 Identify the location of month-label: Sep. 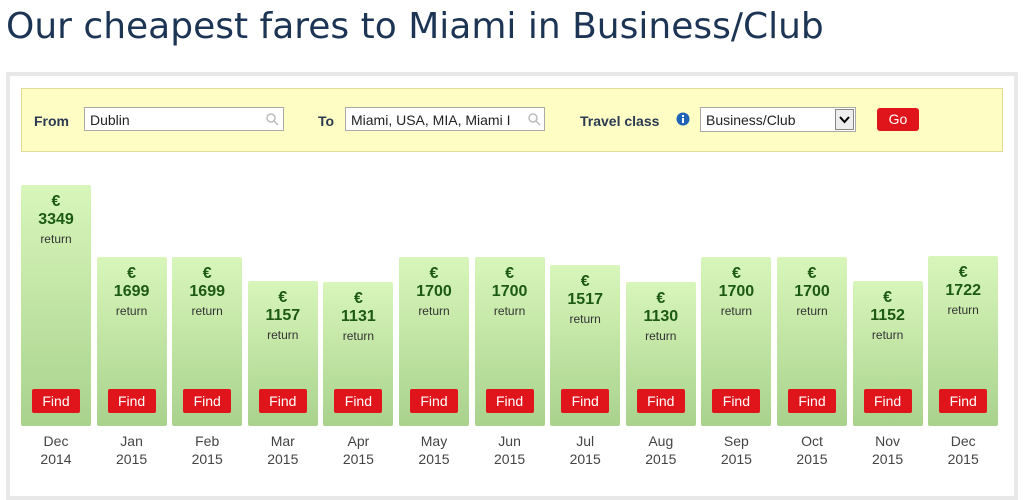
(736, 441).